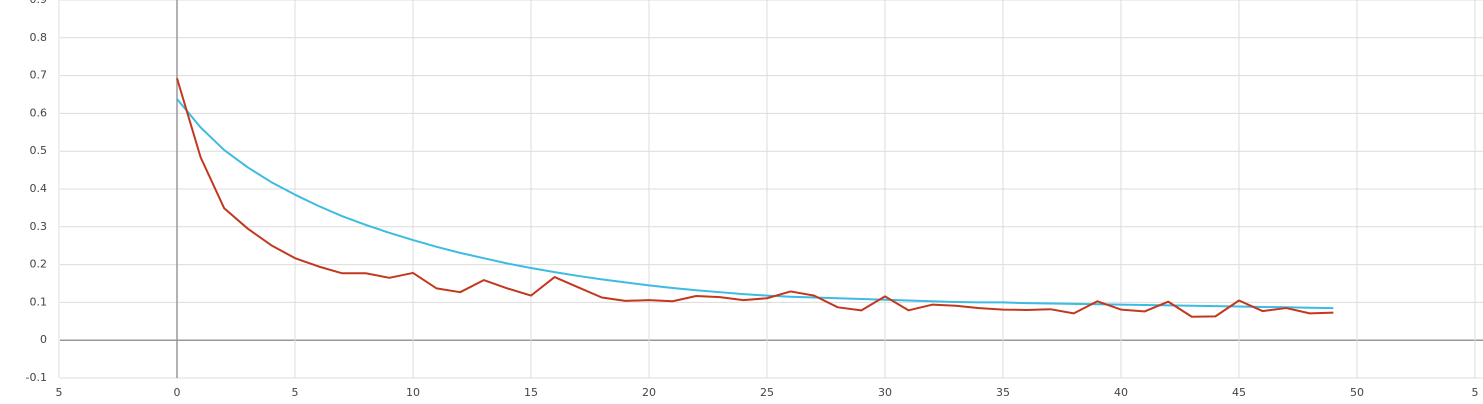  What do you see at coordinates (39, 112) in the screenshot?
I see `y-tick-label: 0.6` at bounding box center [39, 112].